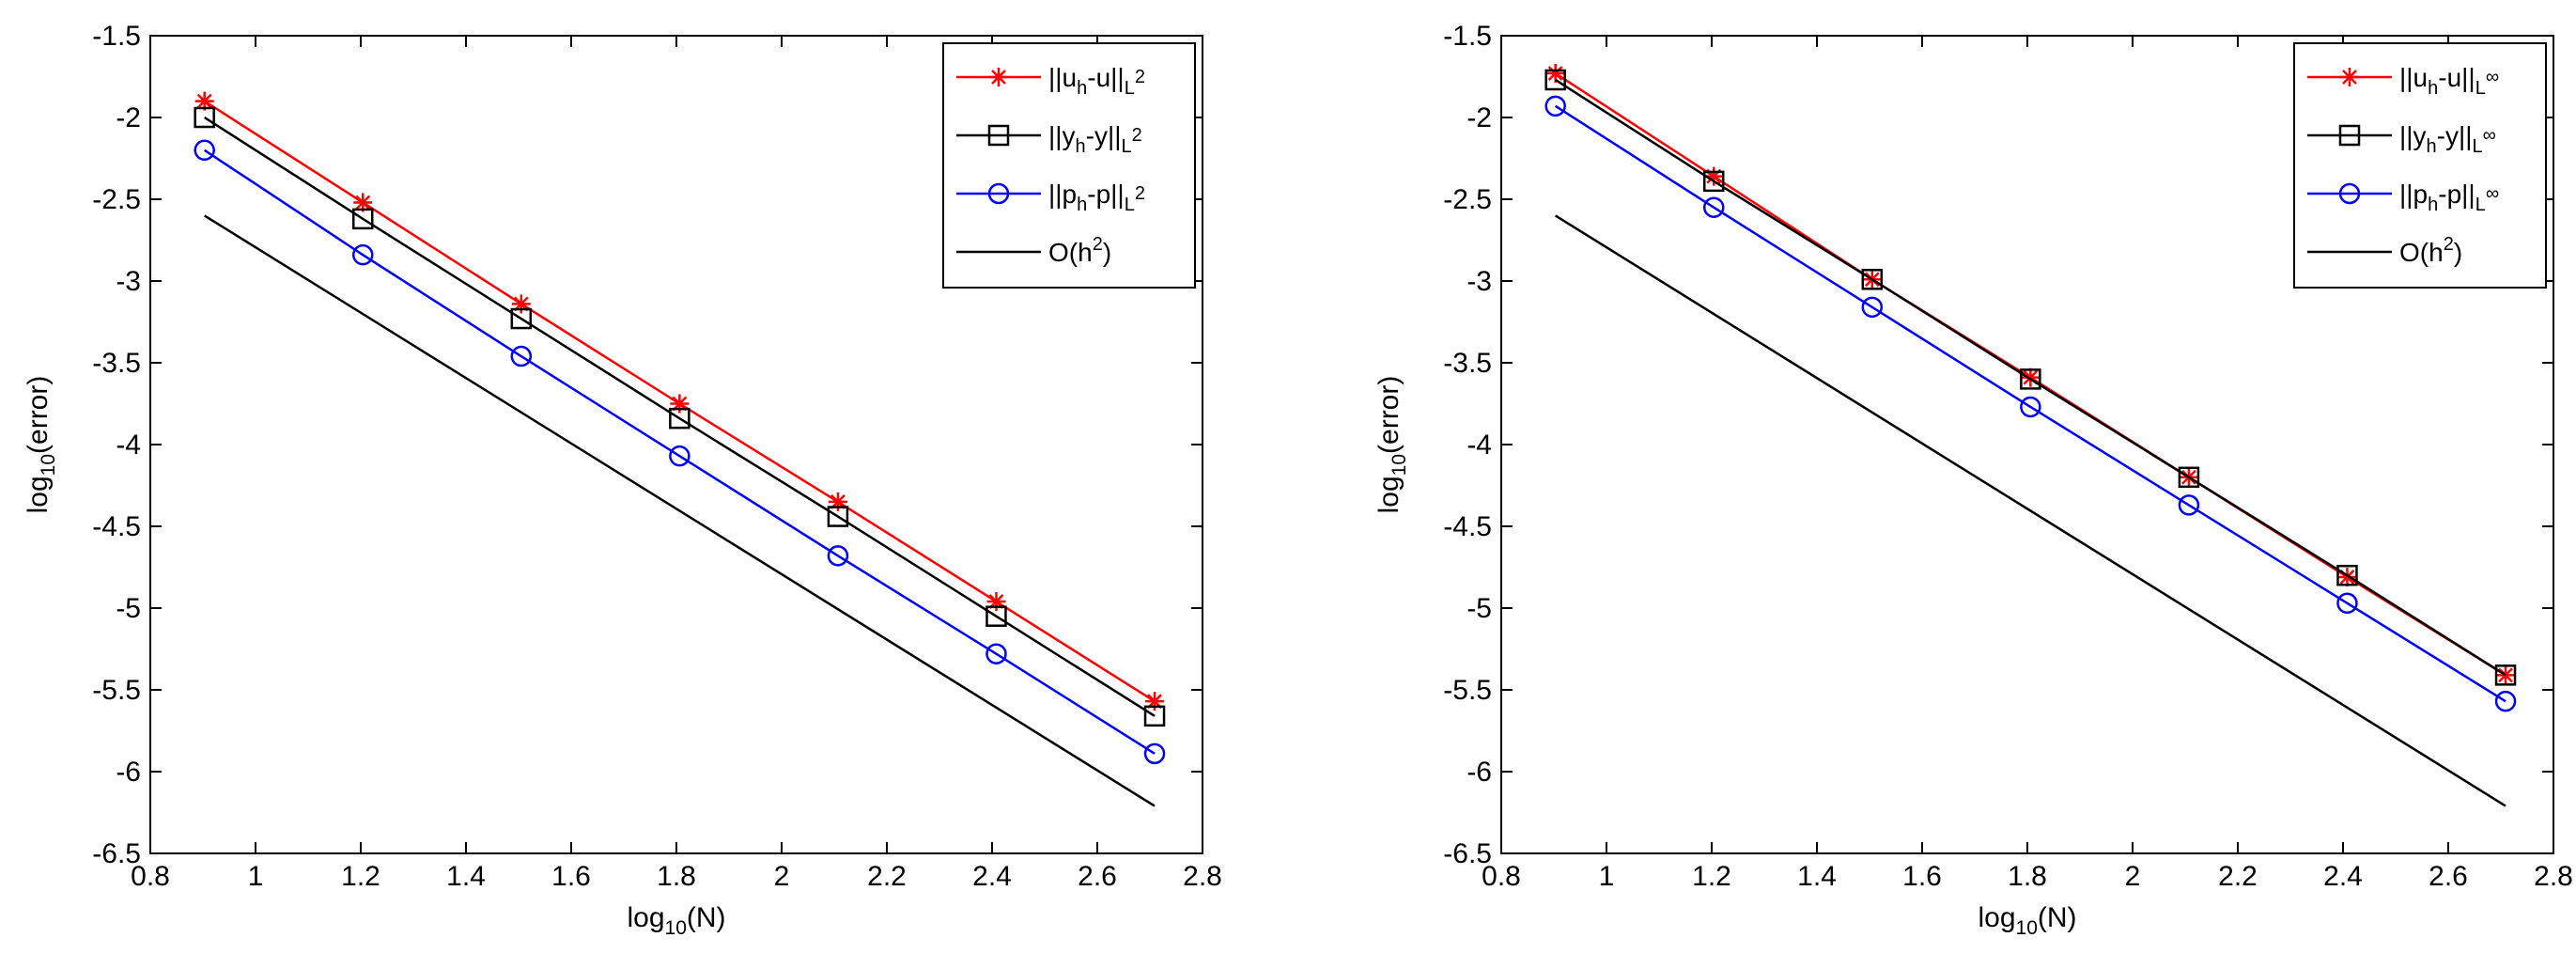 This screenshot has height=969, width=2576. Describe the element at coordinates (361, 876) in the screenshot. I see `x-tick-label: 1.2` at that location.